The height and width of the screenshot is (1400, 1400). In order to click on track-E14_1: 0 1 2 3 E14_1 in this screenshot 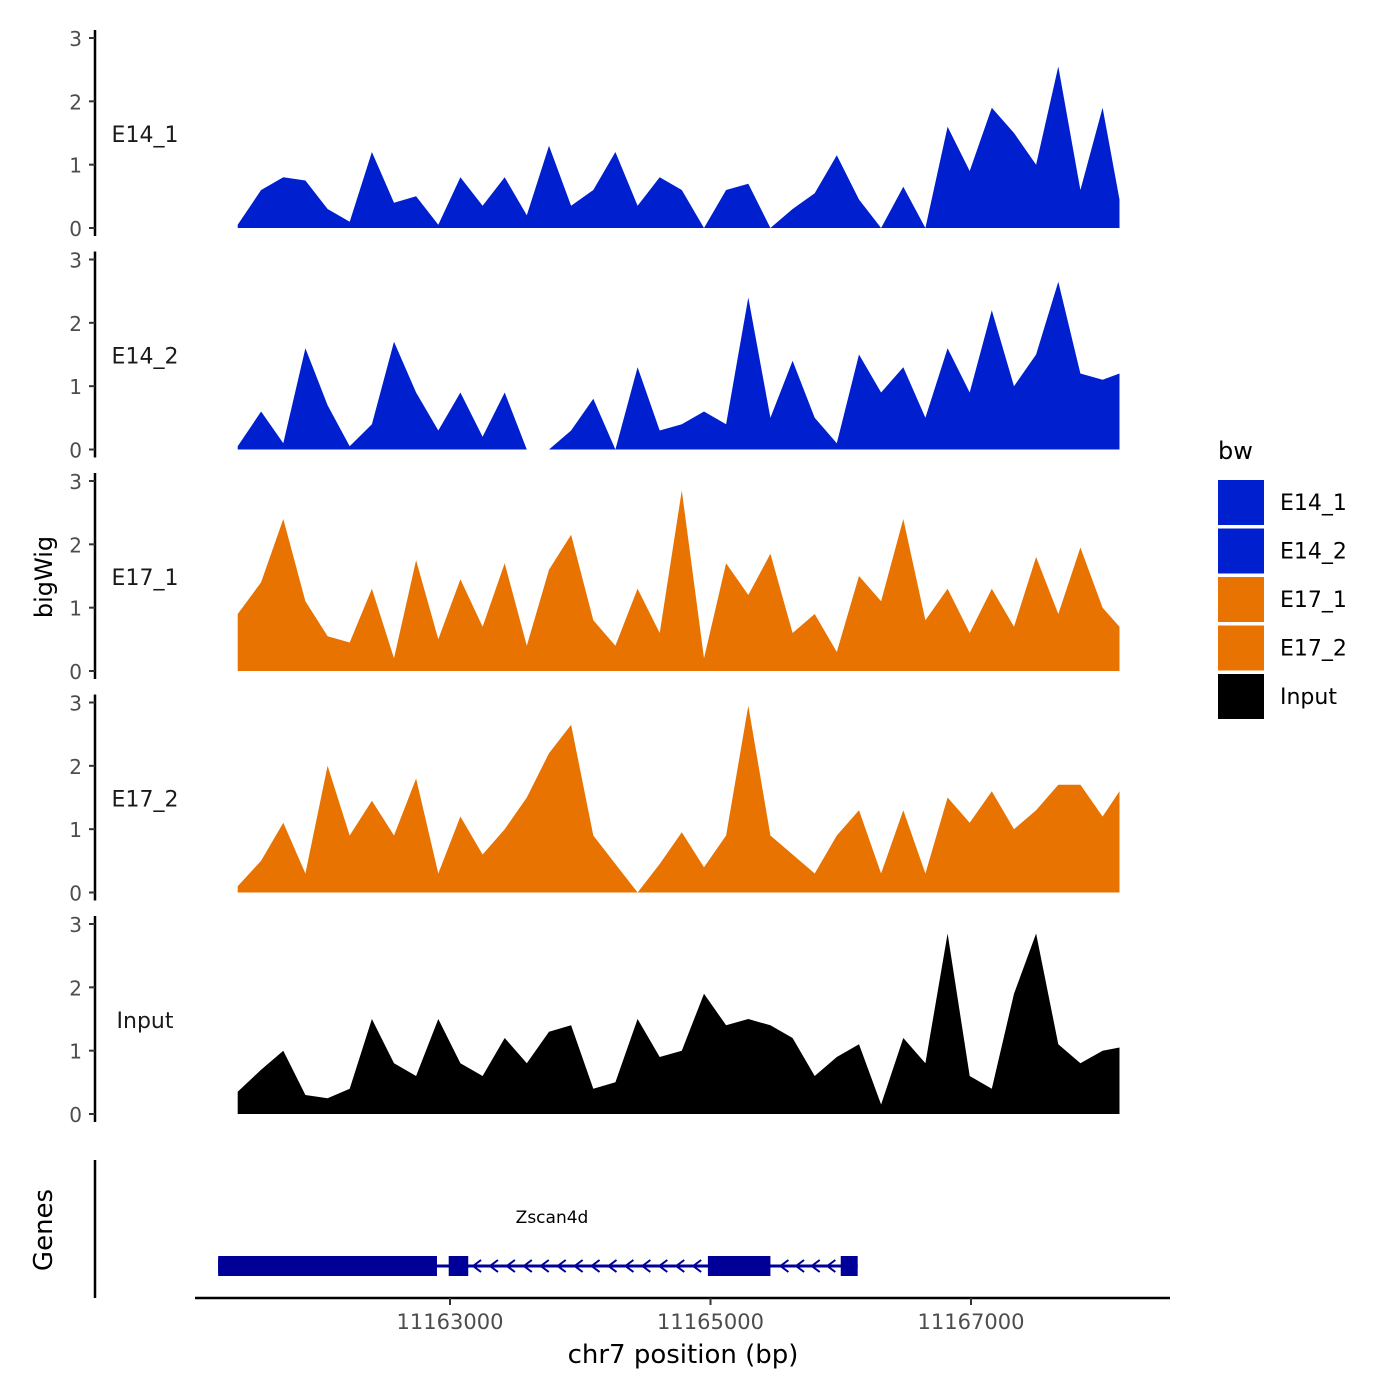, I will do `click(594, 134)`.